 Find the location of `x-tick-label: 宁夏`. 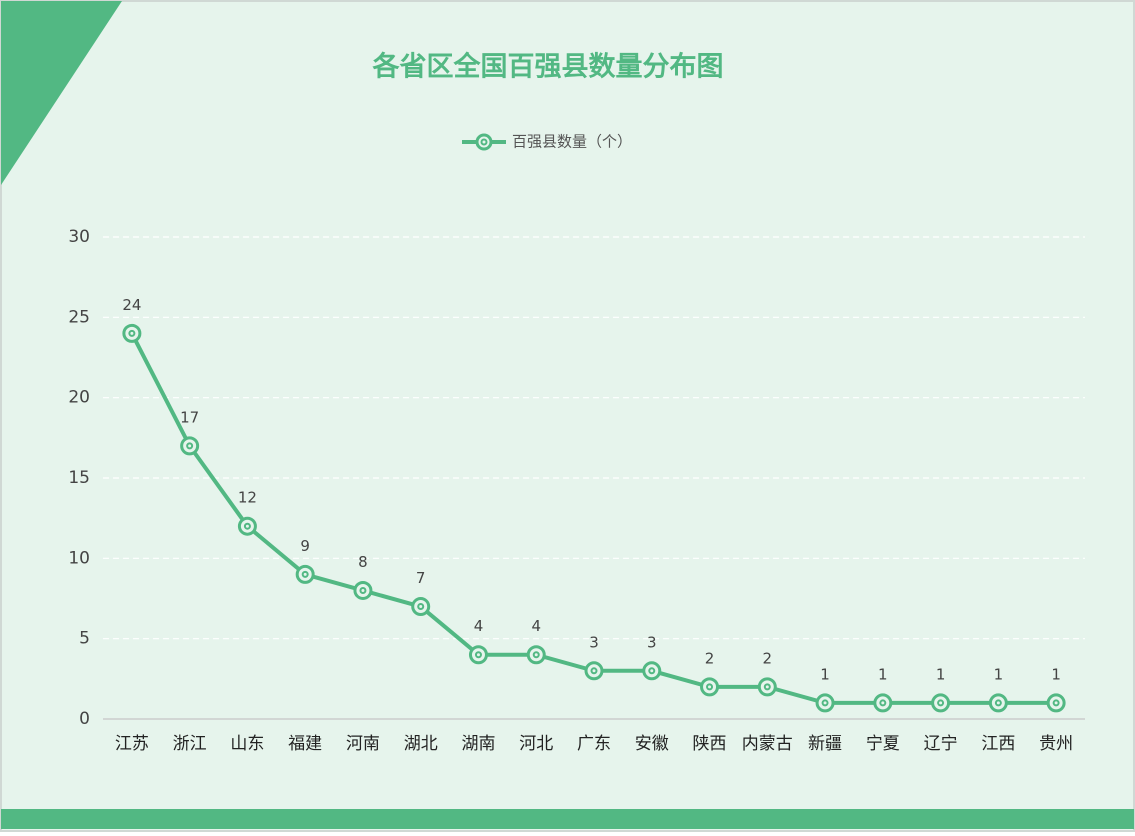

x-tick-label: 宁夏 is located at coordinates (883, 744).